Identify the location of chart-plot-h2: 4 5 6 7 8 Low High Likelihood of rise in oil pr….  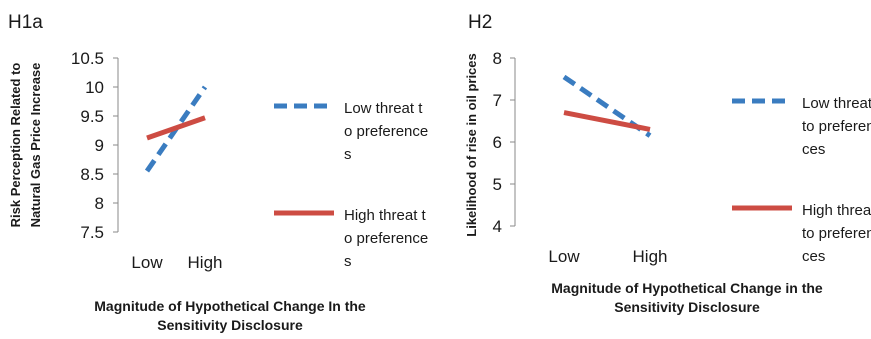
(566, 157).